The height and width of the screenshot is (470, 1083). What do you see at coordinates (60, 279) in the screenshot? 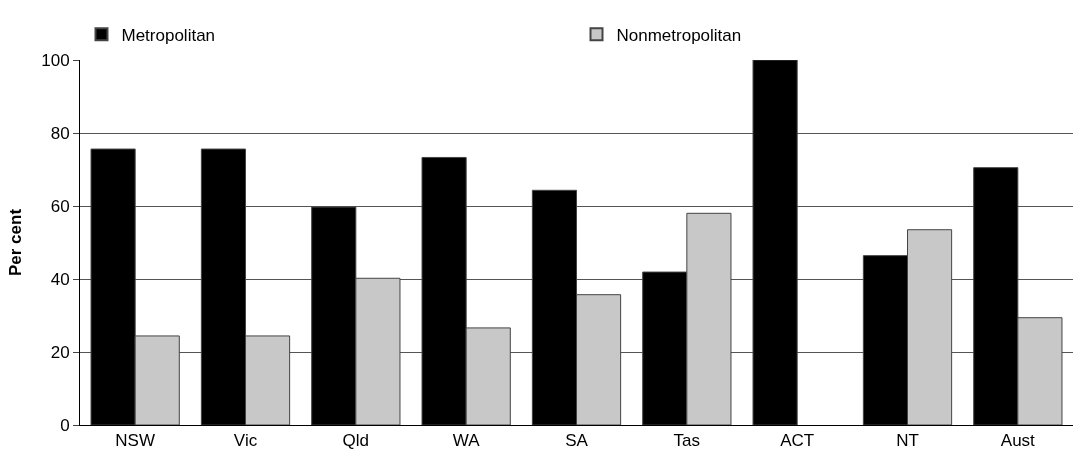
I see `y-tick-label: 40` at bounding box center [60, 279].